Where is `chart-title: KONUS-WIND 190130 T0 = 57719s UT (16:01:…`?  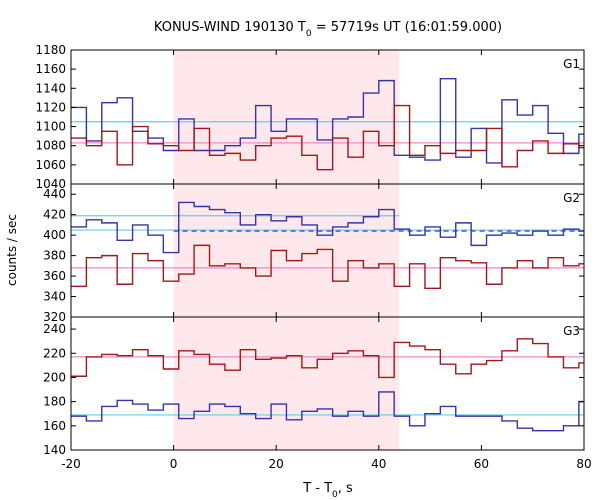
chart-title: KONUS-WIND 190130 T0 = 57719s UT (16:01:… is located at coordinates (328, 29).